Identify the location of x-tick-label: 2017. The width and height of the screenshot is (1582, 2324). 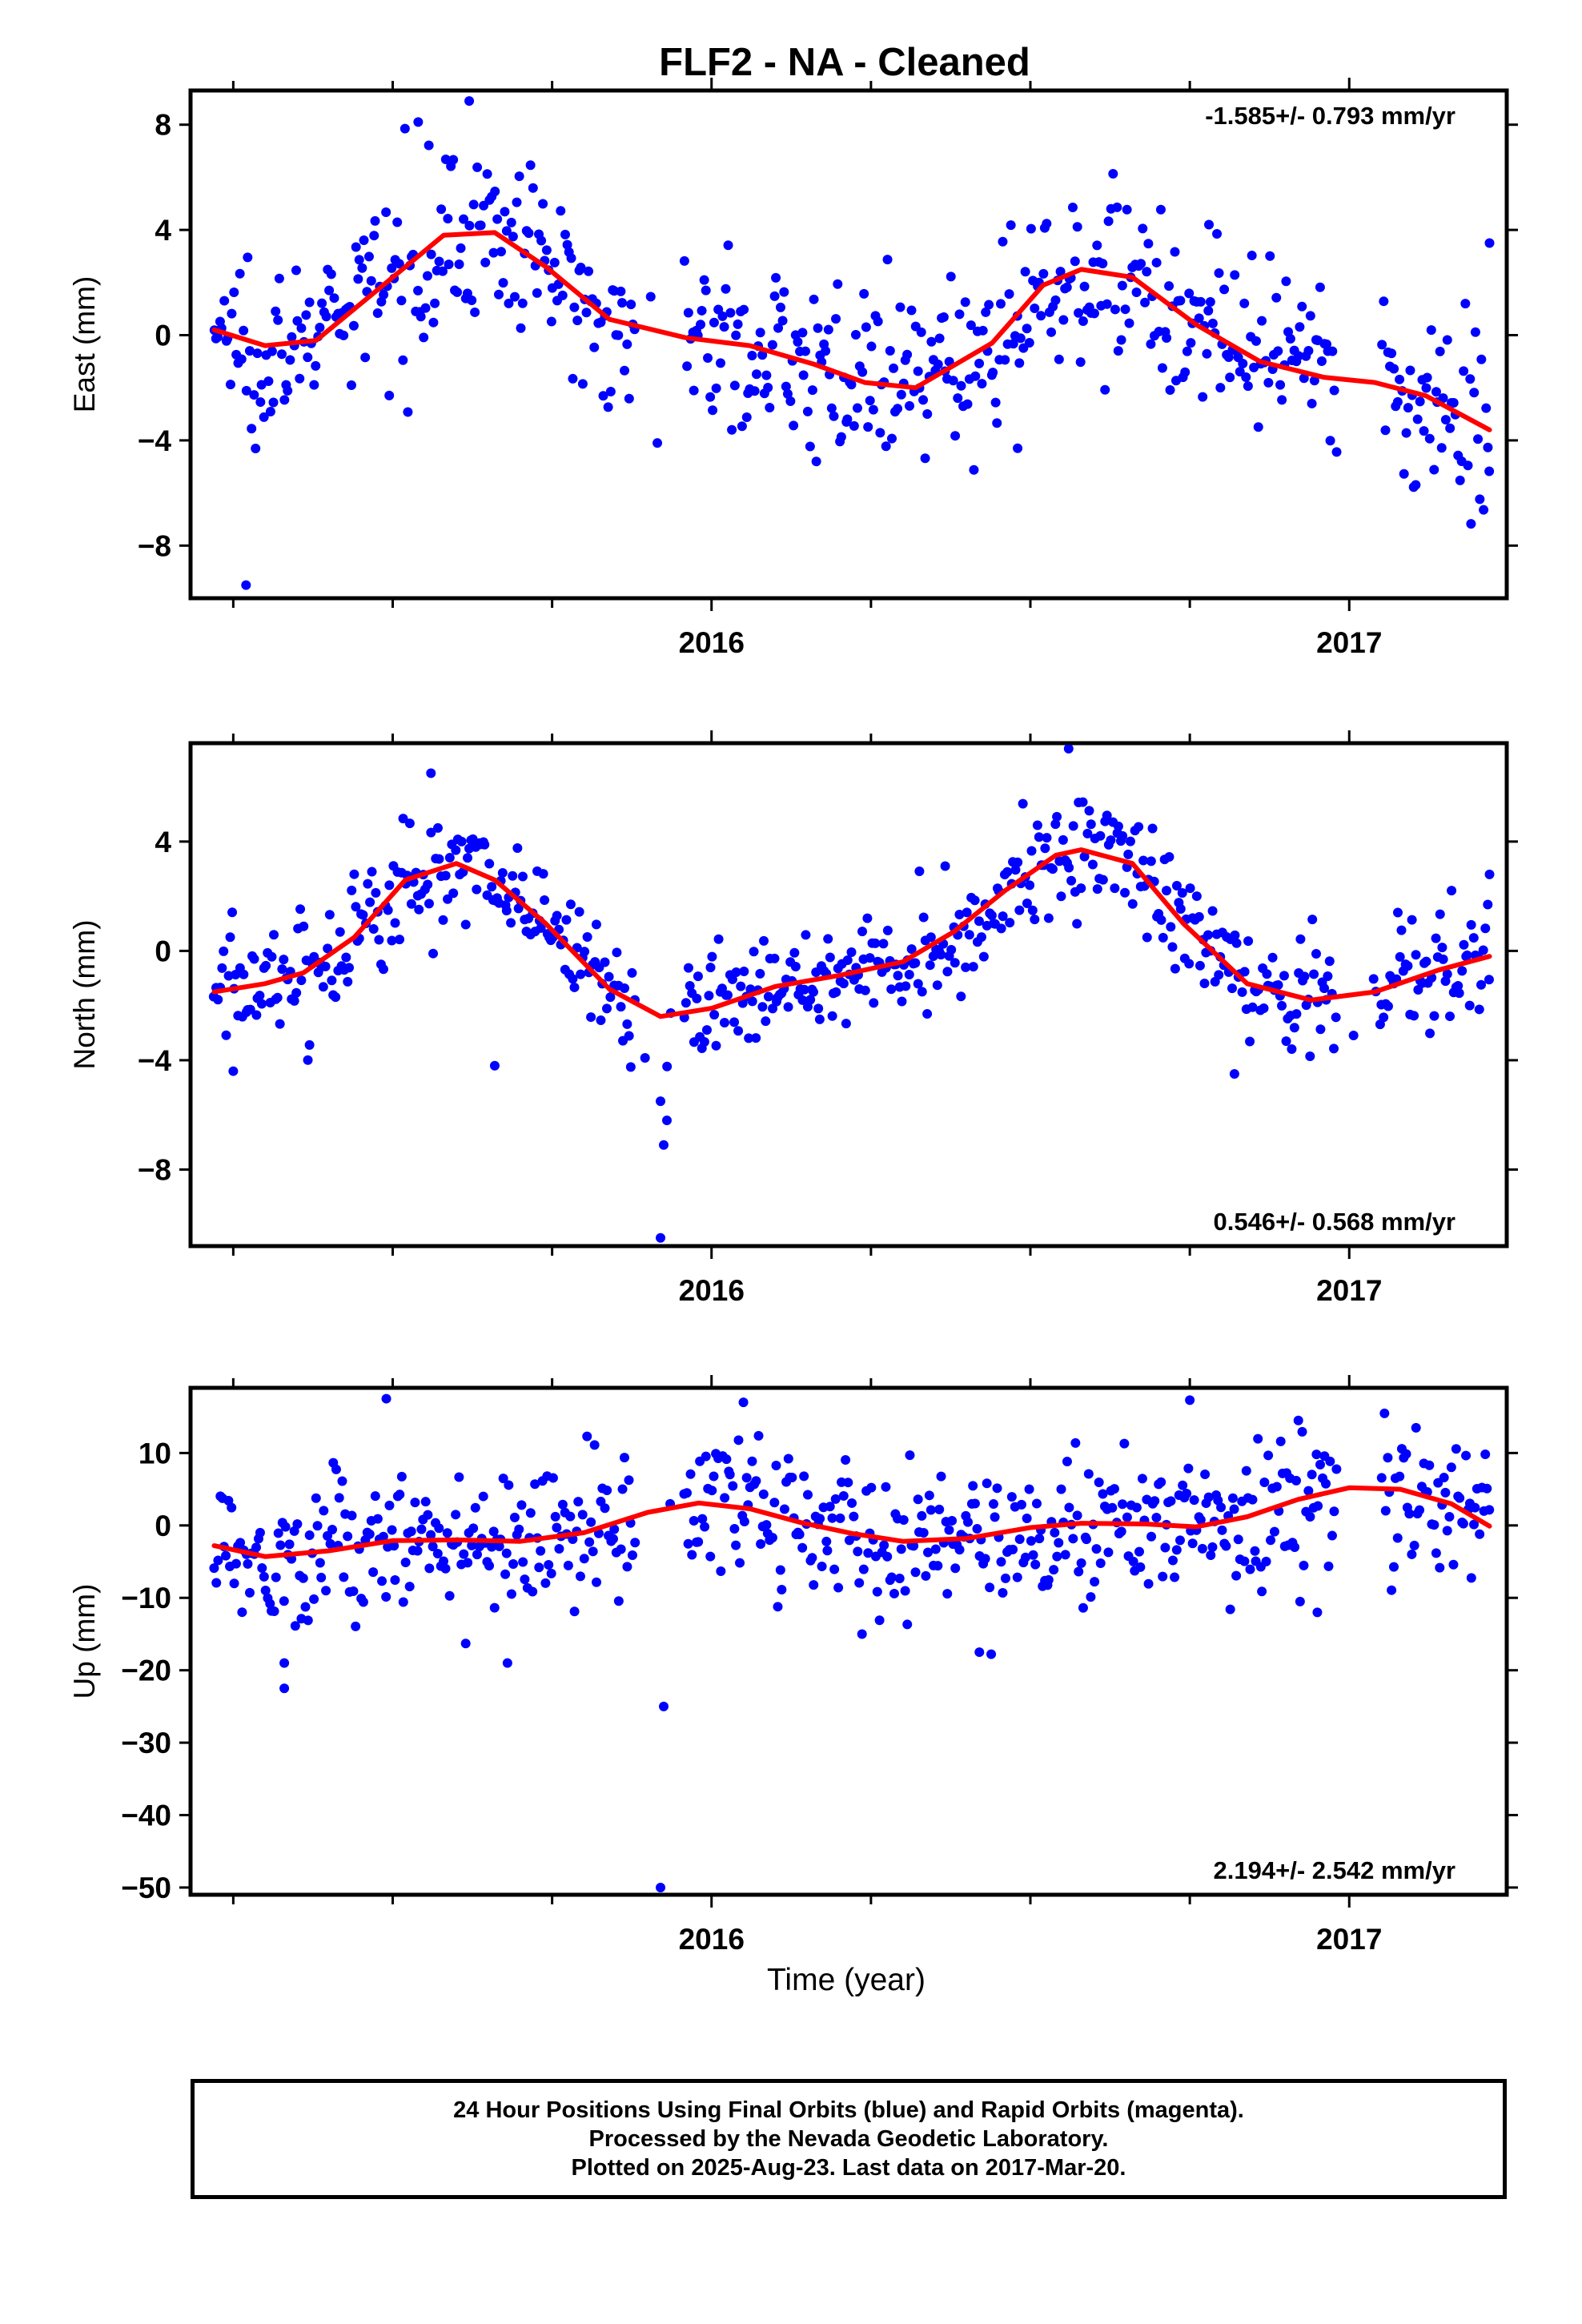
(1349, 642).